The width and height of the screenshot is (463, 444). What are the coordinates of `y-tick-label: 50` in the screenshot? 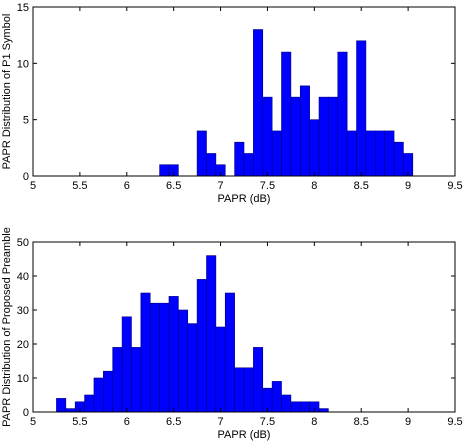 It's located at (23, 243).